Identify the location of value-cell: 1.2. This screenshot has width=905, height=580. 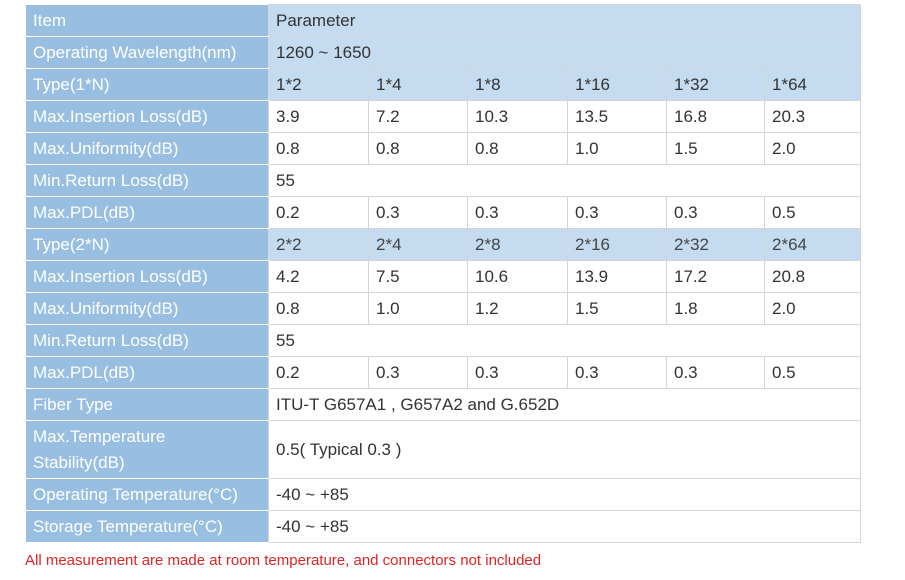
(517, 308).